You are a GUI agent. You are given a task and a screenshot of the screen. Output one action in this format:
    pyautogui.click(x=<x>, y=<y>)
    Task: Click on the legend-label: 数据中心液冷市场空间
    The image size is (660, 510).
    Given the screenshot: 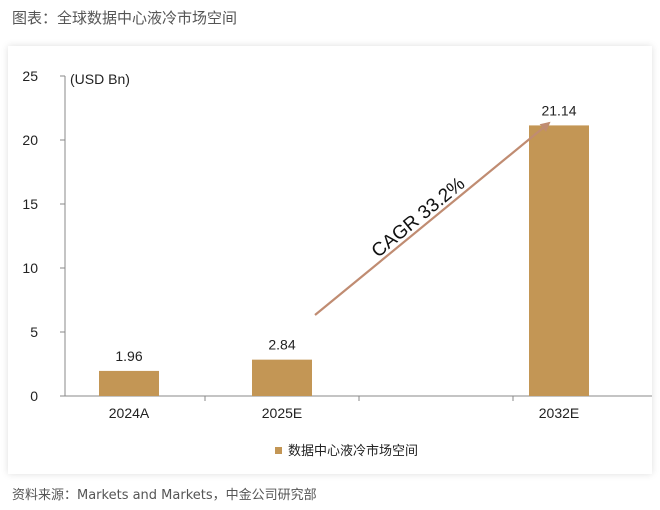 What is the action you would take?
    pyautogui.click(x=353, y=451)
    